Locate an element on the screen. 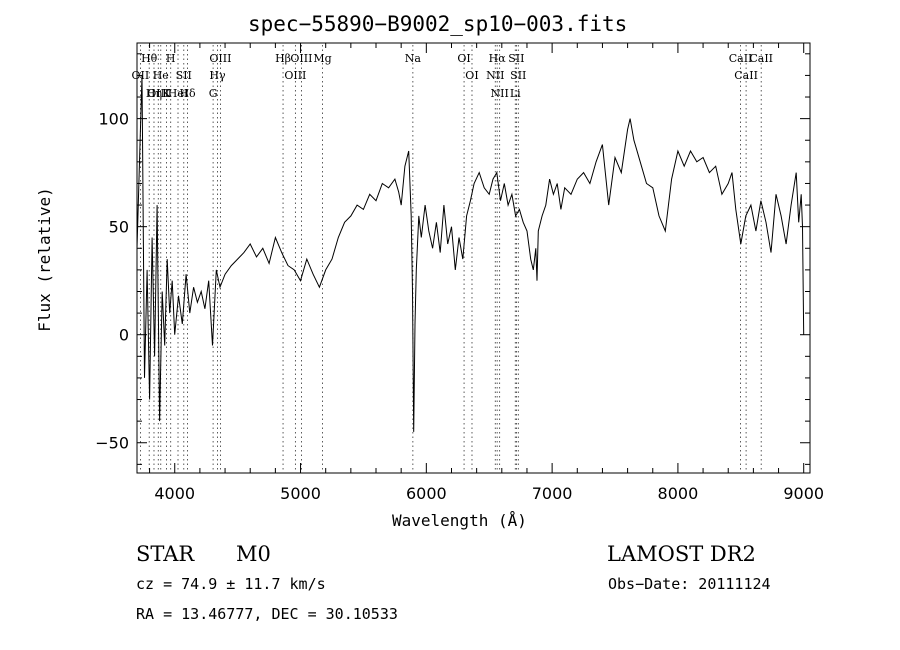 This screenshot has height=650, width=900. line-label: Na is located at coordinates (413, 58).